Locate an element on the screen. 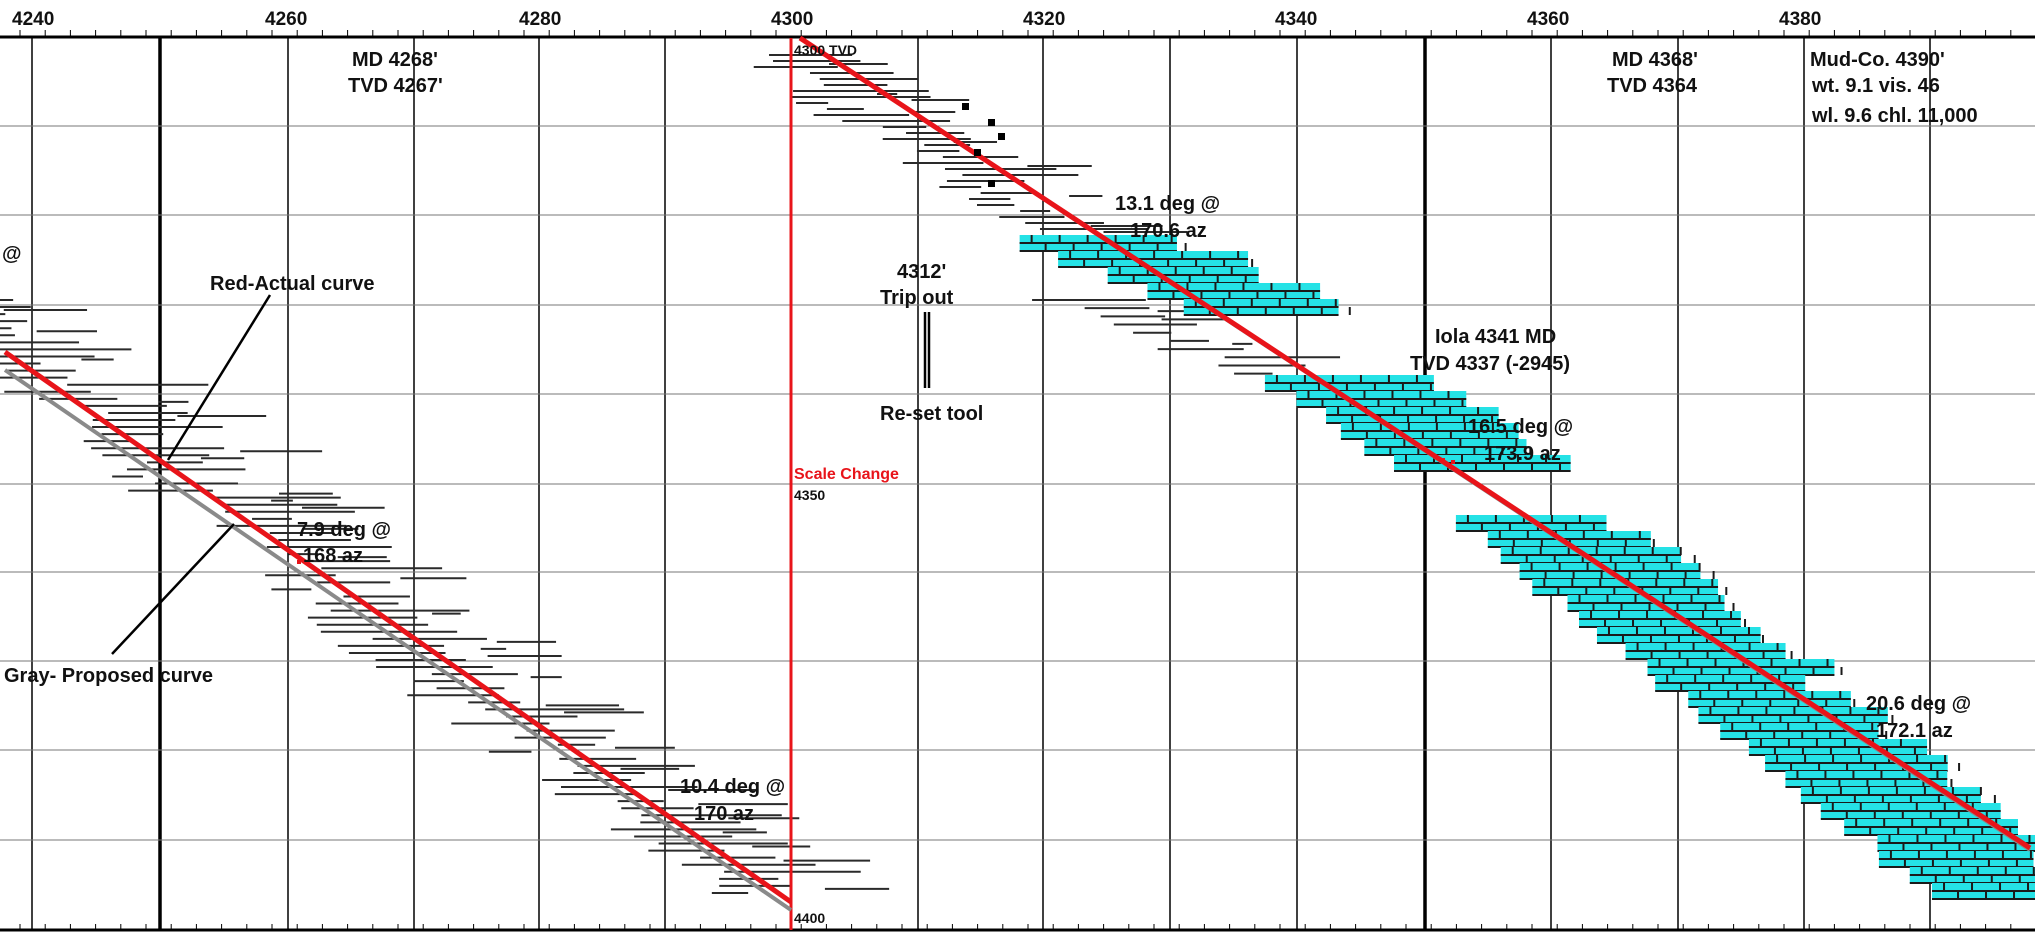  tvd-4400-label: 4400 is located at coordinates (809, 918).